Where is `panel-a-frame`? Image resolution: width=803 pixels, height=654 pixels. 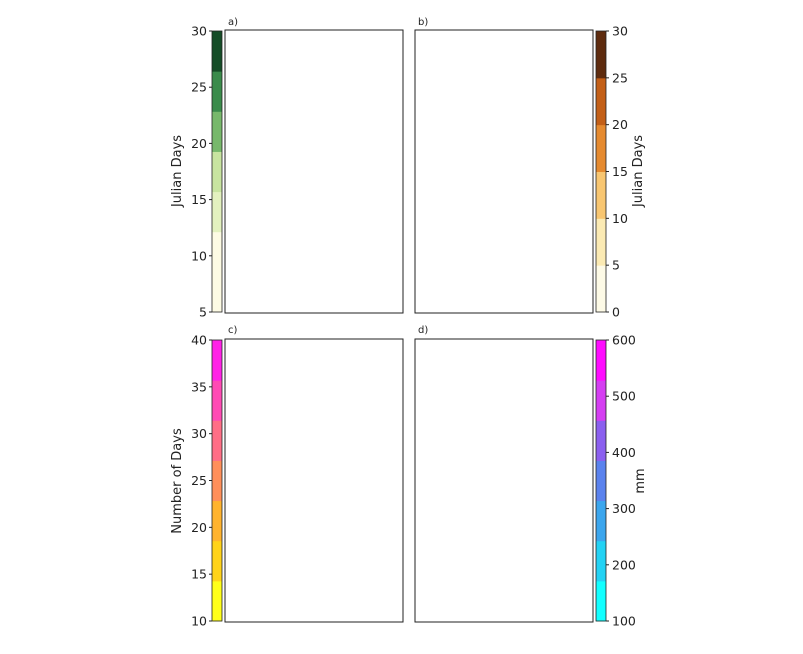
panel-a-frame is located at coordinates (314, 171).